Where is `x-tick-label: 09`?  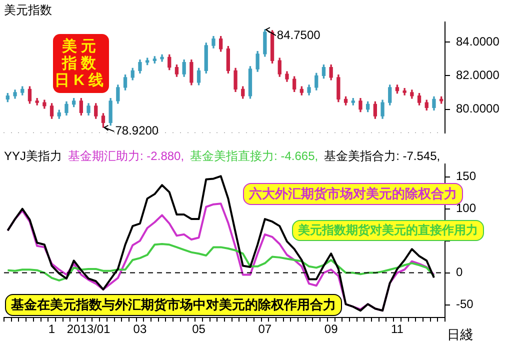
x-tick-label: 09 is located at coordinates (331, 329).